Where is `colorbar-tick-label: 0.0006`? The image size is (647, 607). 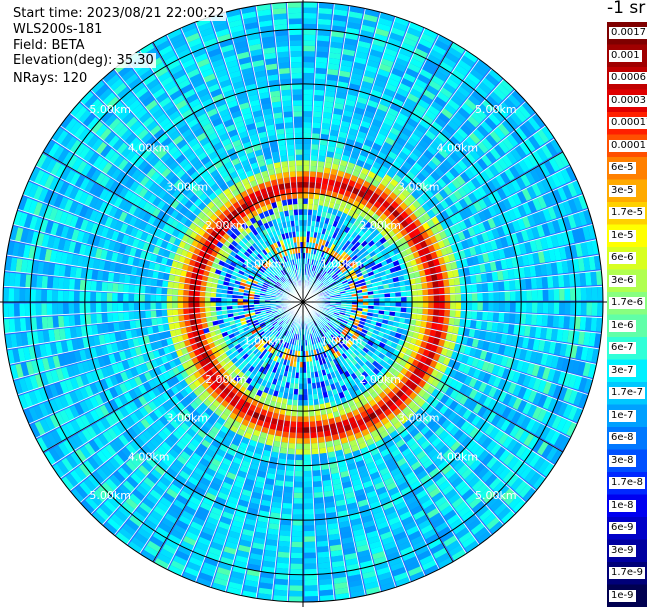 colorbar-tick-label: 0.0006 is located at coordinates (628, 78).